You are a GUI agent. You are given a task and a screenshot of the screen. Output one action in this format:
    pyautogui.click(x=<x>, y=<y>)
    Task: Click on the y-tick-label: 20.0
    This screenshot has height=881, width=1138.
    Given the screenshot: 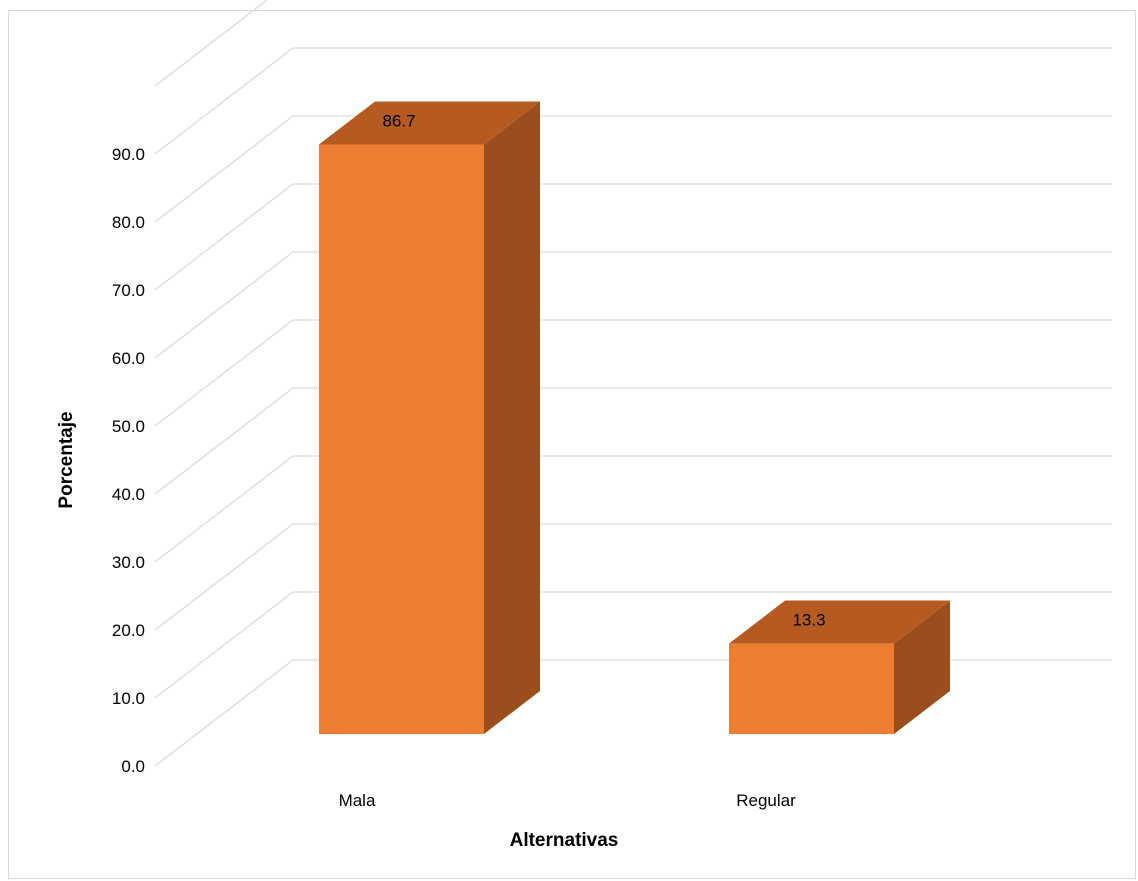 What is the action you would take?
    pyautogui.click(x=128, y=630)
    